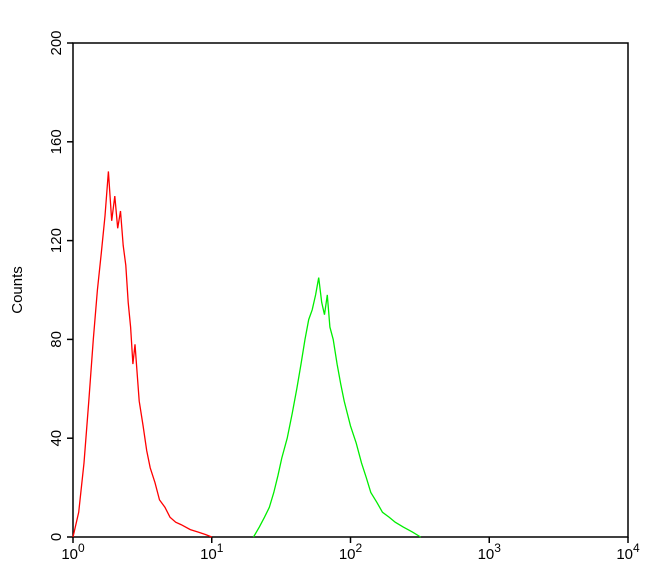 The height and width of the screenshot is (585, 650). Describe the element at coordinates (56, 42) in the screenshot. I see `y-tick-label: 200` at that location.